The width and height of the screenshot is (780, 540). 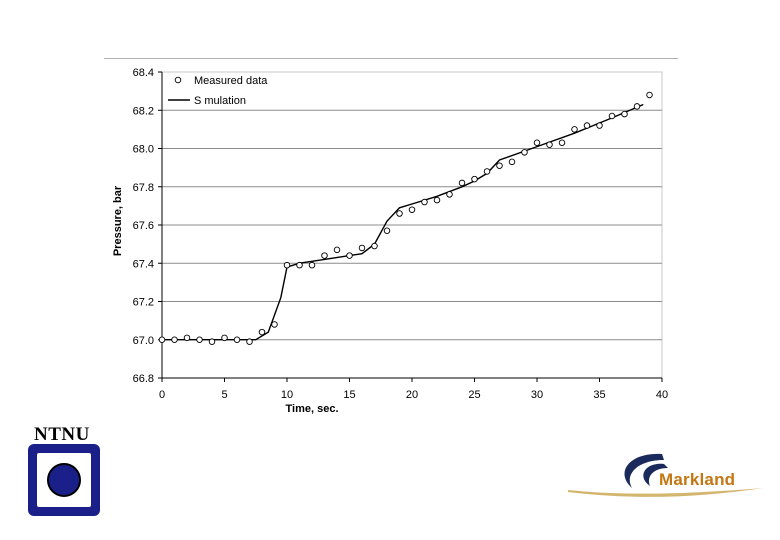 I want to click on ntnu-logo-circle, so click(x=64, y=480).